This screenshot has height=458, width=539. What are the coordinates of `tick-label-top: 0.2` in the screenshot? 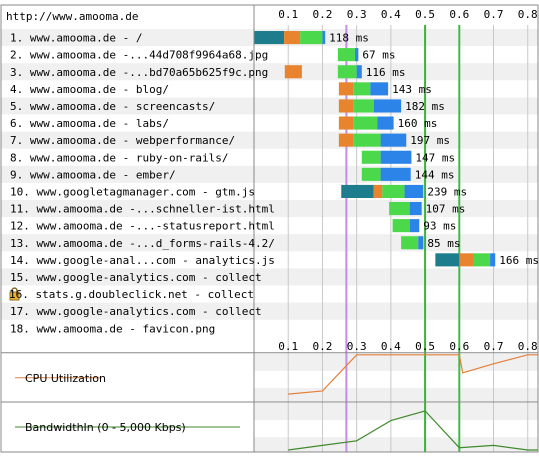 It's located at (322, 14).